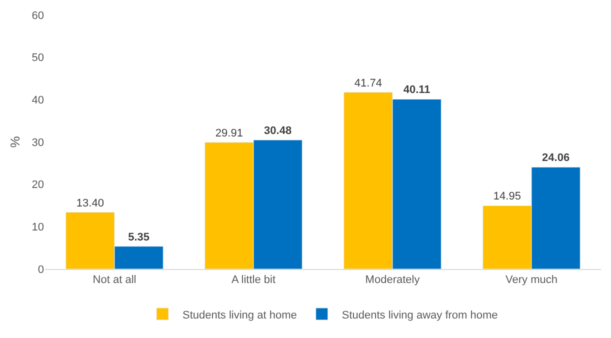 The width and height of the screenshot is (611, 338). I want to click on x-tick-label: A little bit, so click(253, 280).